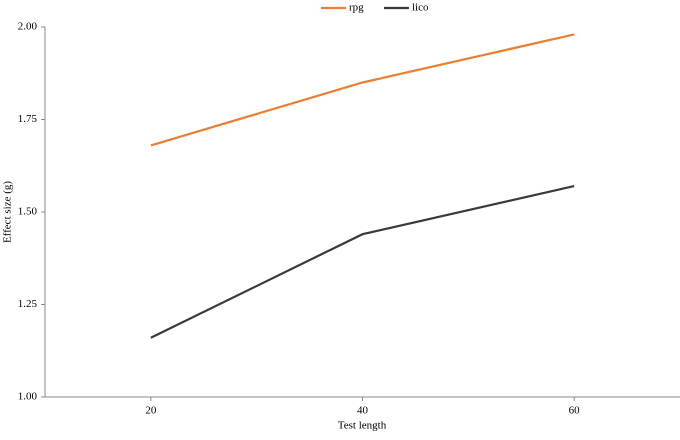 The image size is (680, 440). I want to click on x-axis-label: Test length, so click(362, 426).